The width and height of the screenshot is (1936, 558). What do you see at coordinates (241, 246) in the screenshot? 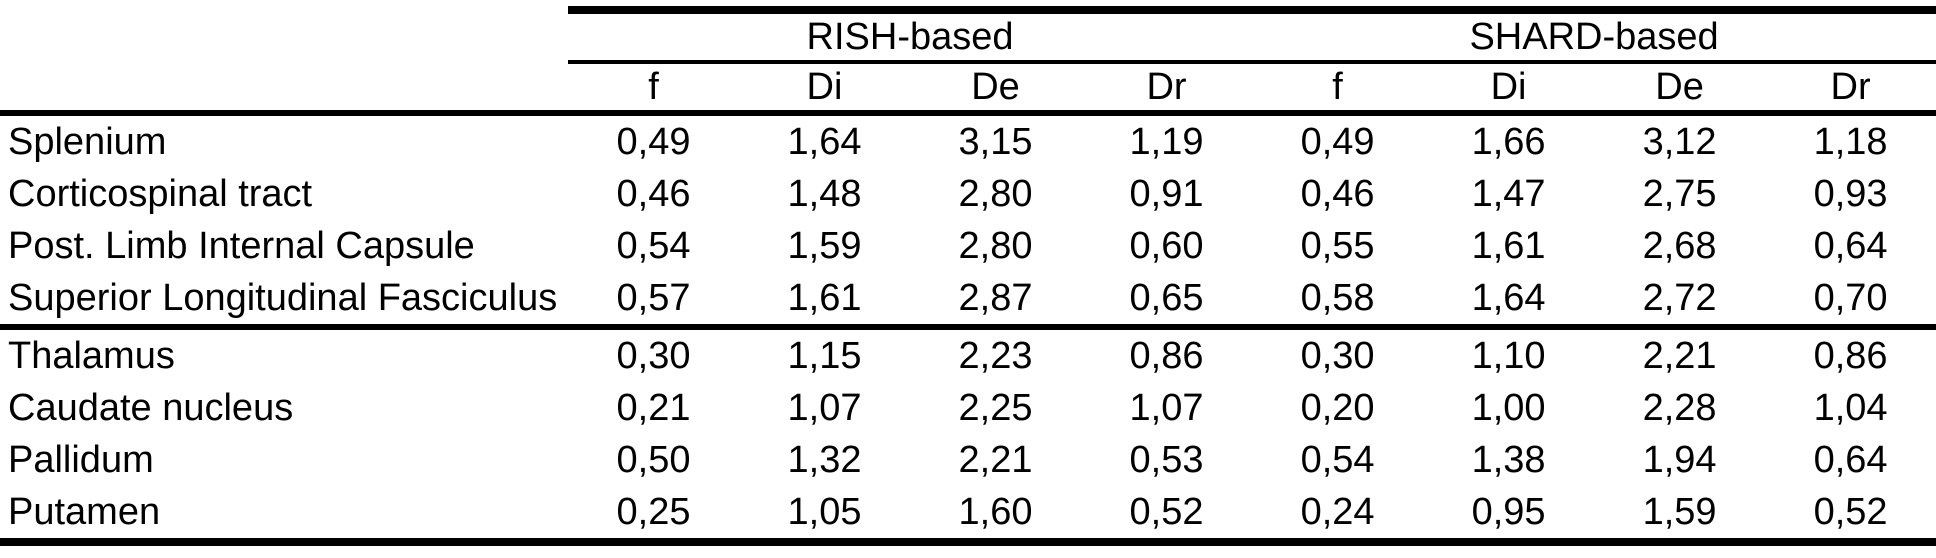
I see `row-label: Post. Limb Internal Capsule` at bounding box center [241, 246].